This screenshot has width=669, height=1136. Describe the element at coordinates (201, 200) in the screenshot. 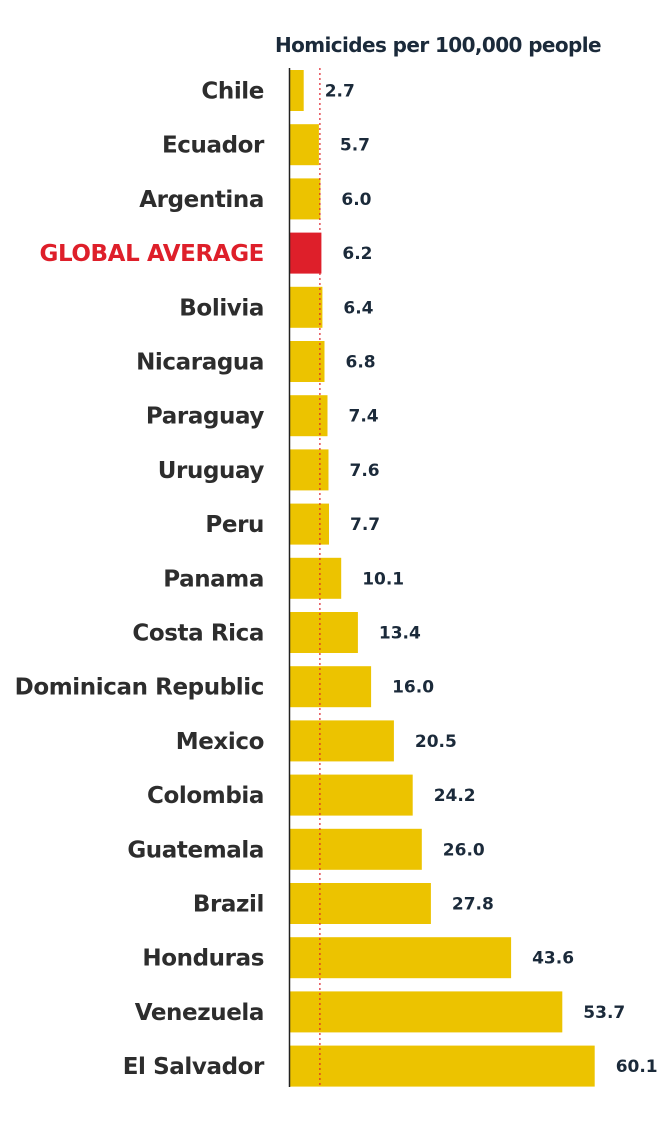

I see `category-label-argentina: Argentina` at that location.